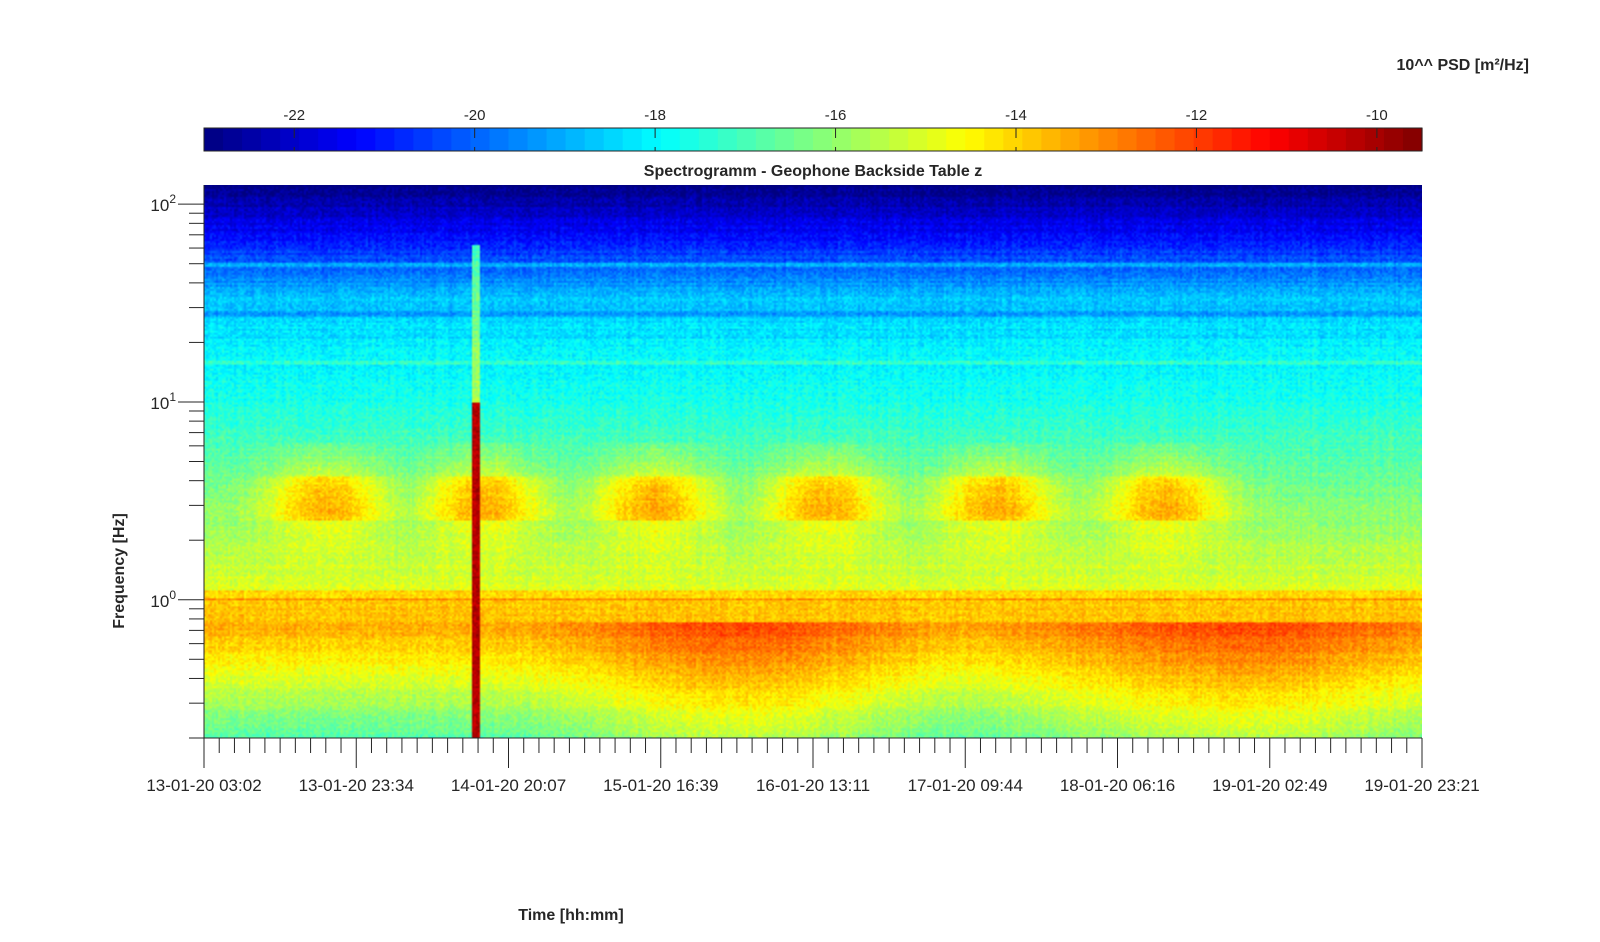 The height and width of the screenshot is (942, 1600). Describe the element at coordinates (1421, 785) in the screenshot. I see `x-tick-label: 19-01-20 23:21` at that location.